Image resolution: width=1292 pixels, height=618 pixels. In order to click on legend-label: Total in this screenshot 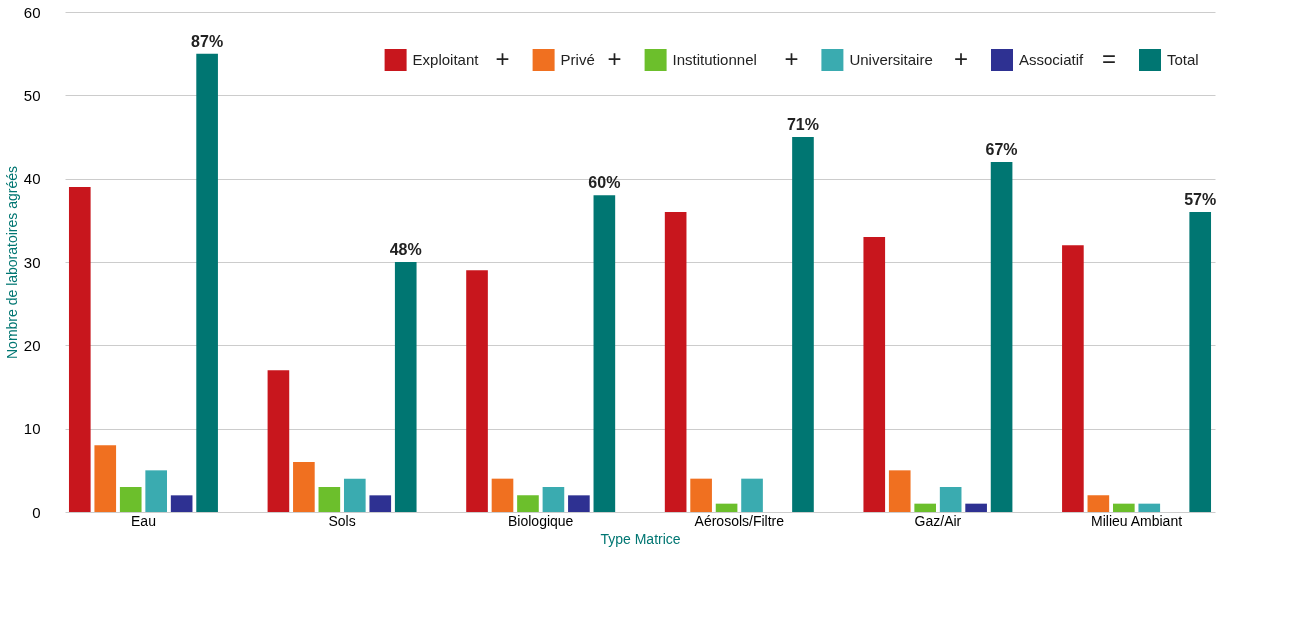, I will do `click(1183, 59)`.